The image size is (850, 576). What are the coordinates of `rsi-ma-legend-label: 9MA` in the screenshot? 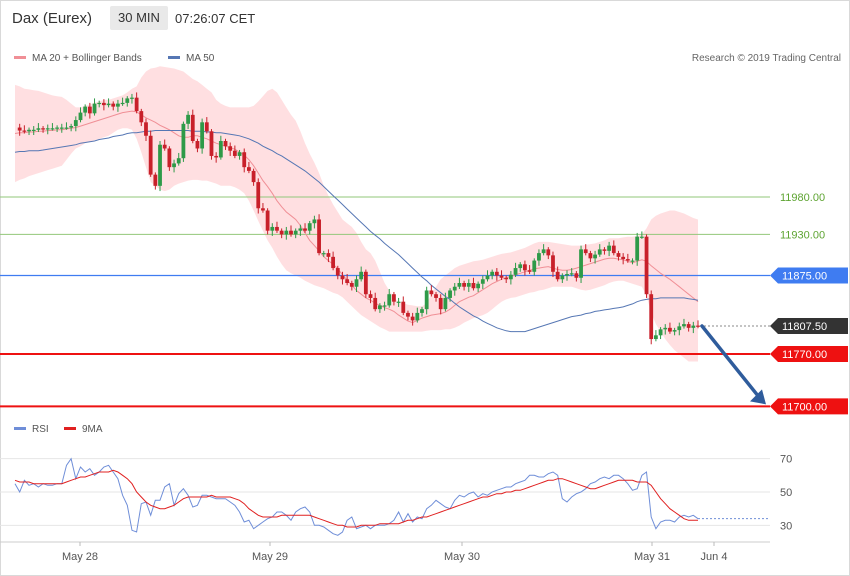 It's located at (92, 429).